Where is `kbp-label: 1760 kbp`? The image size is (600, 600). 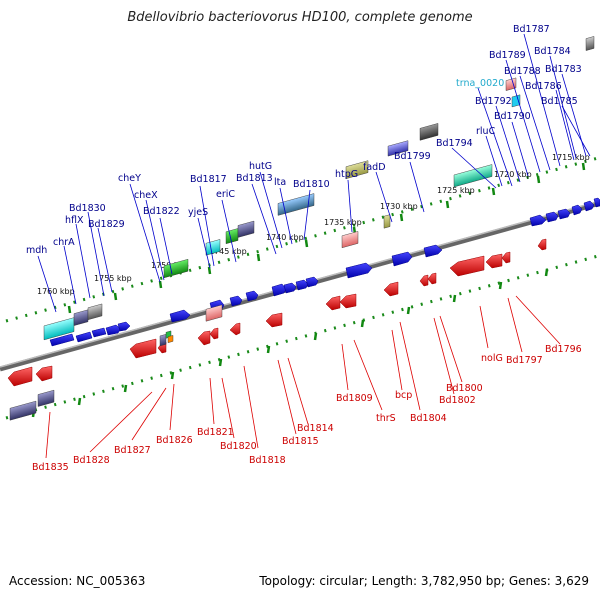 kbp-label: 1760 kbp is located at coordinates (56, 291).